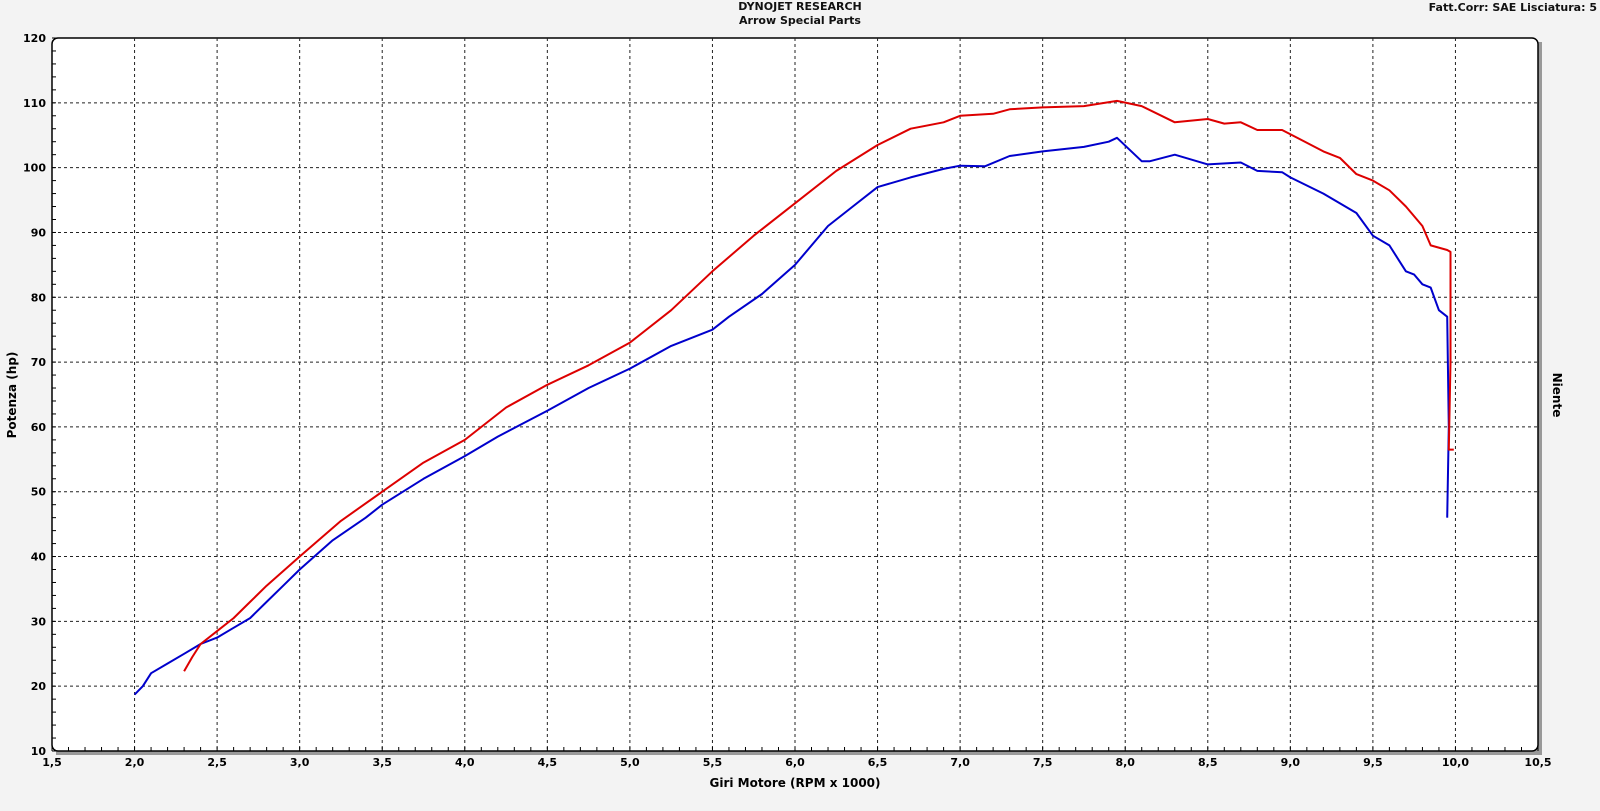  Describe the element at coordinates (465, 762) in the screenshot. I see `x-tick-label: 4,0` at that location.